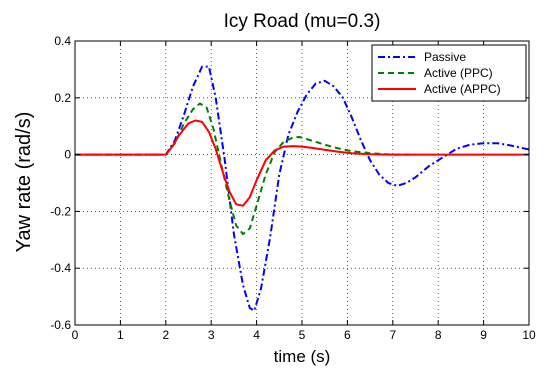  I want to click on x-tick-label: 3, so click(211, 335).